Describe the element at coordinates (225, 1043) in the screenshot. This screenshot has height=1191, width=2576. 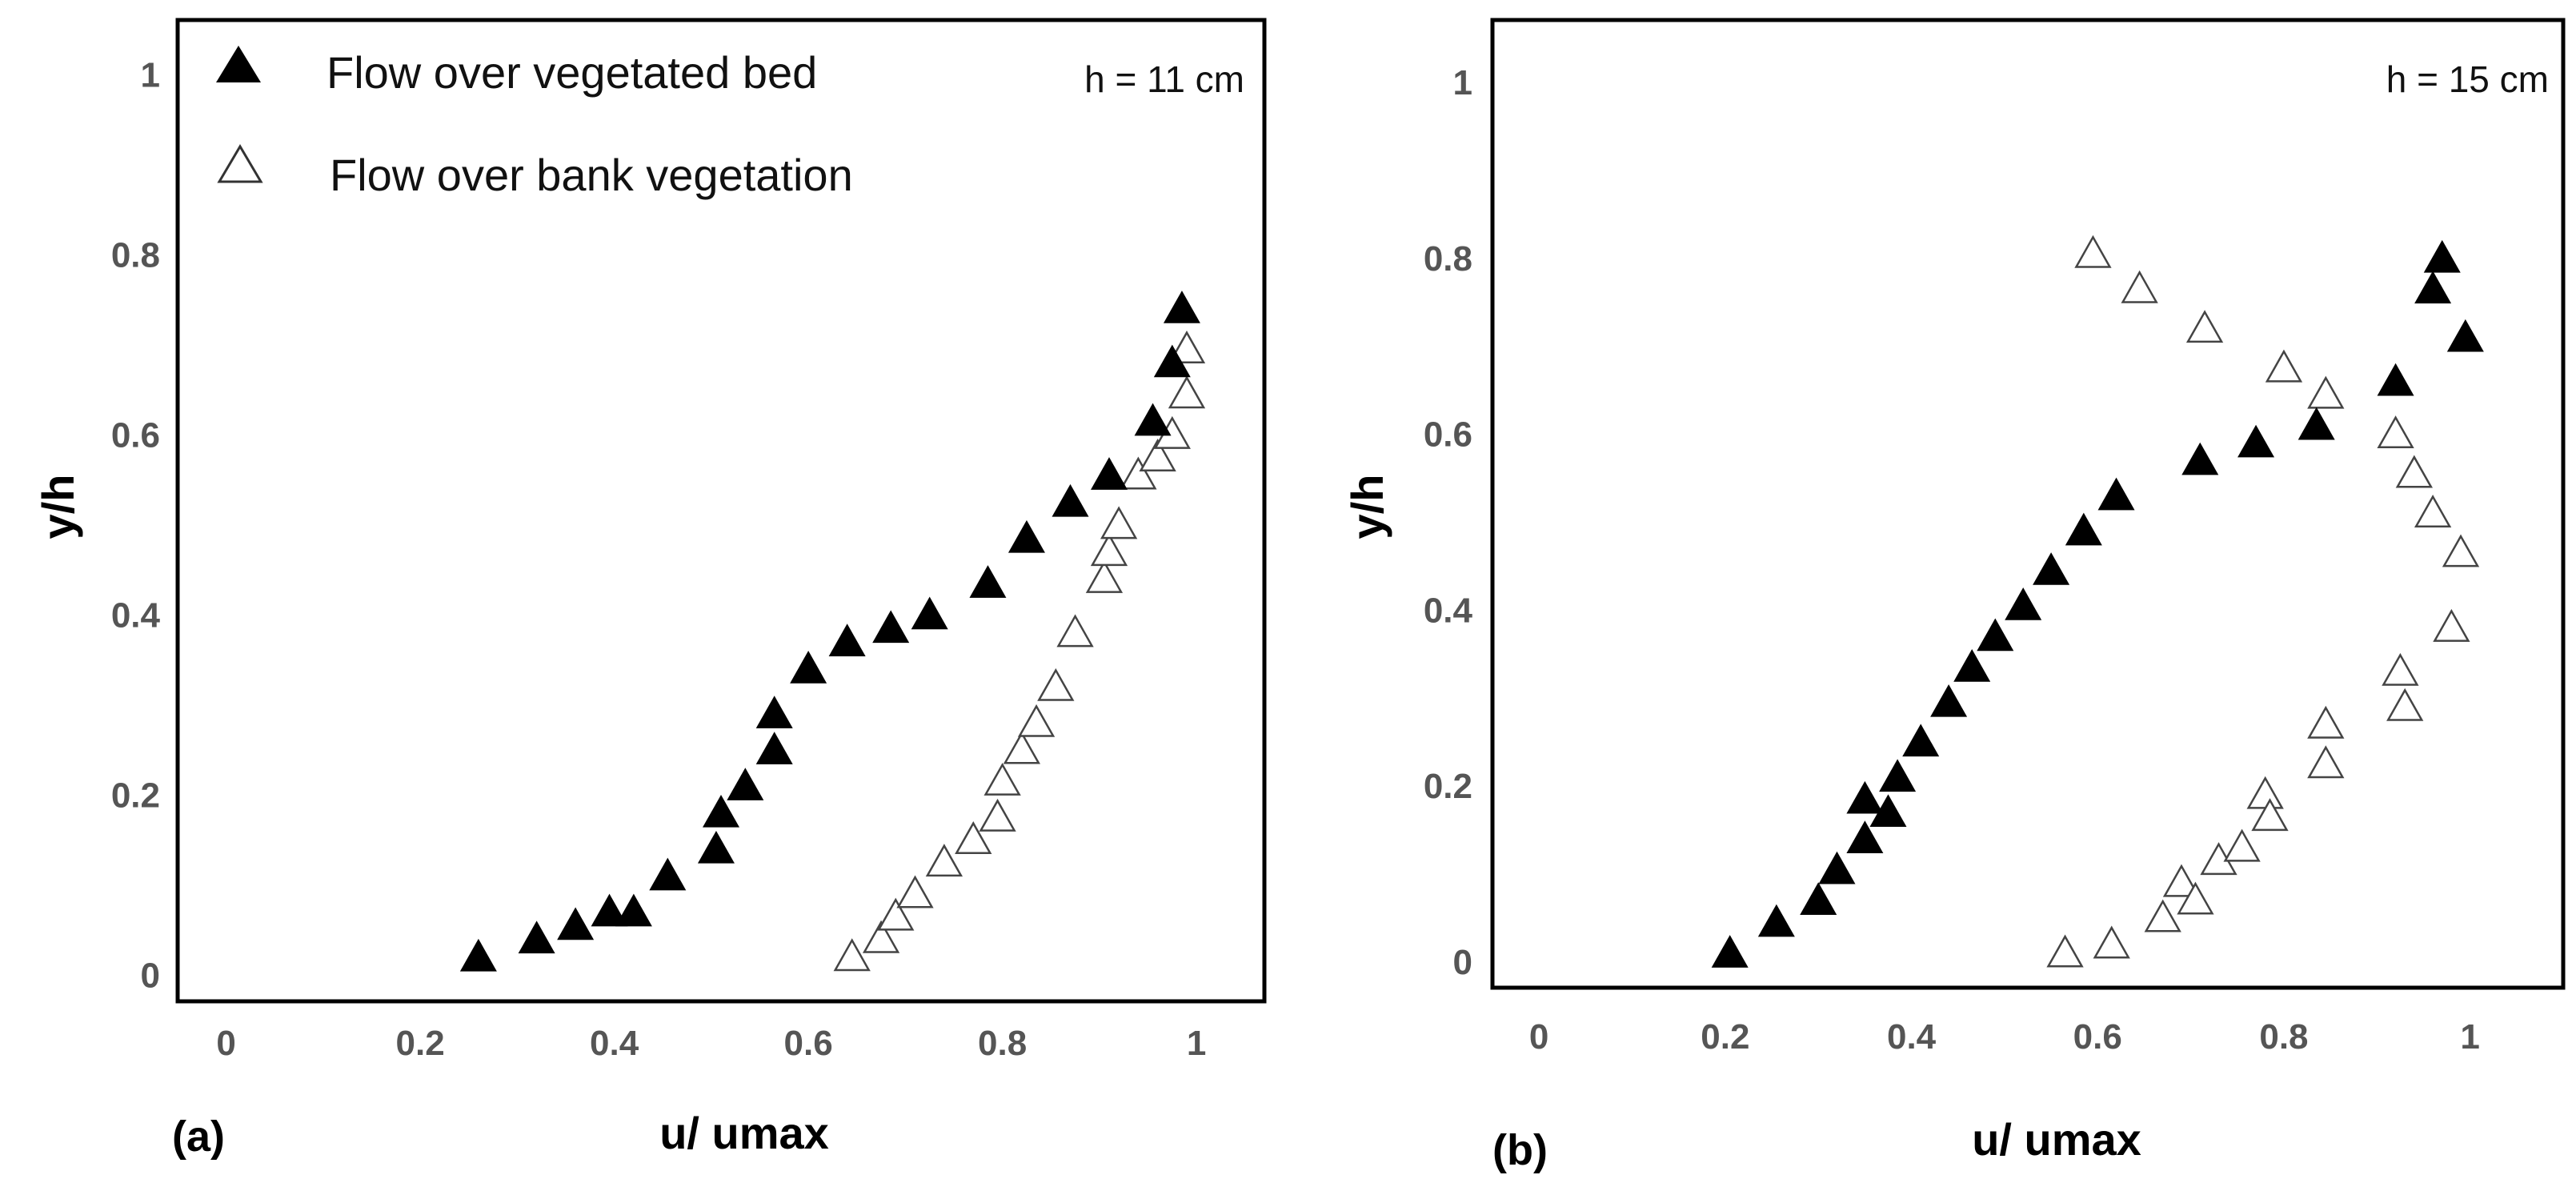
I see `panel-a-x-tick-label: 0` at that location.